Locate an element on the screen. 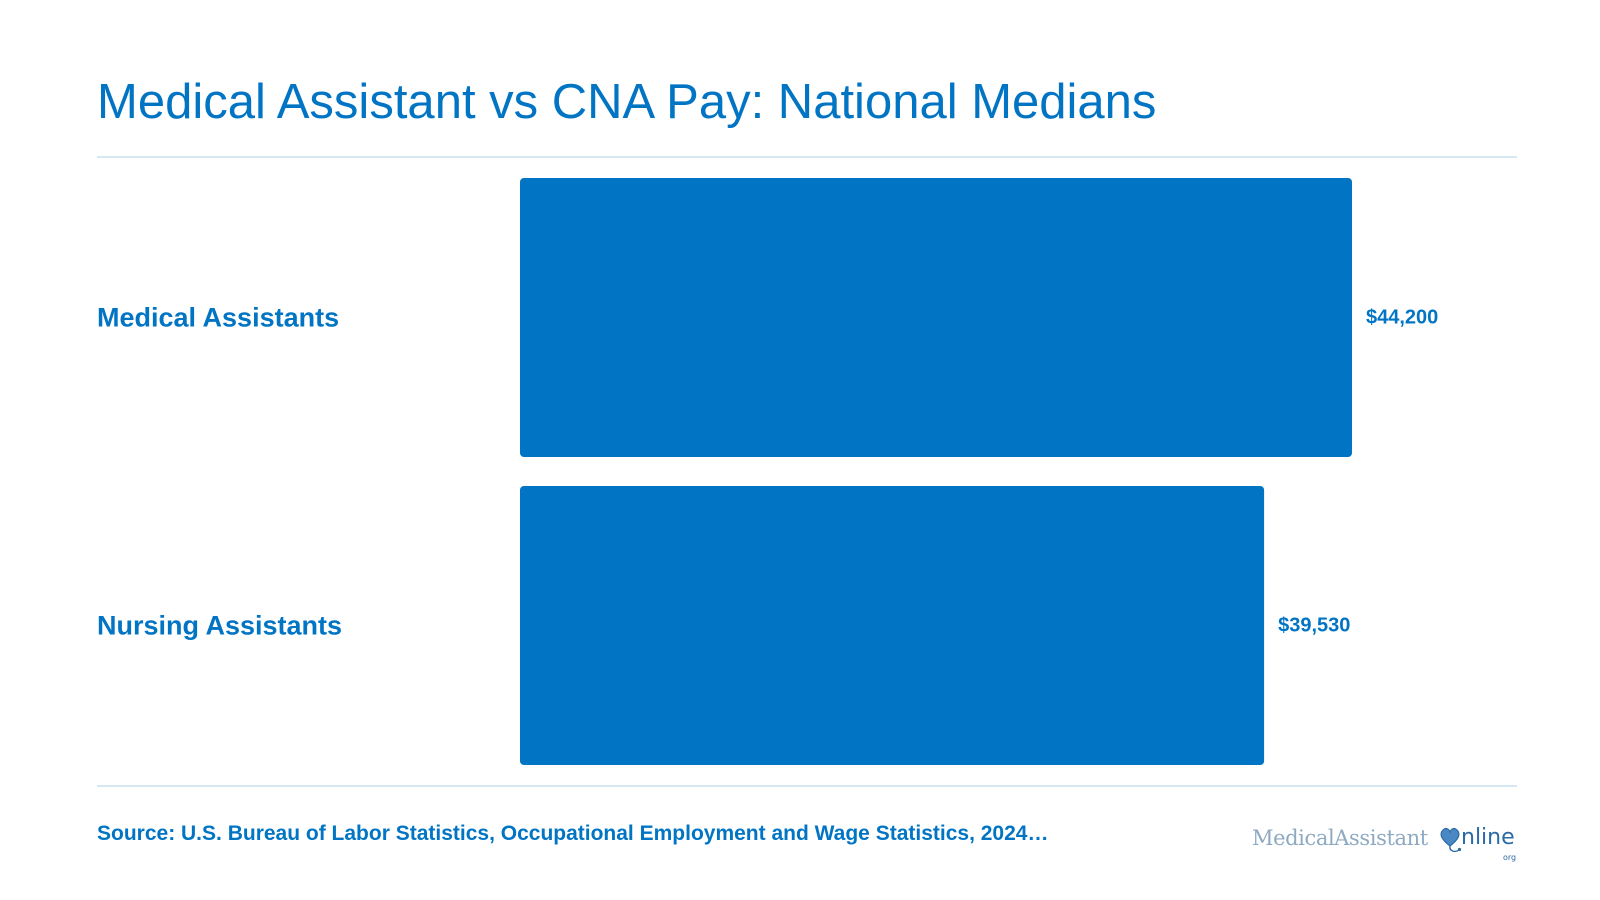 This screenshot has height=900, width=1600. bar-nursing-assistants is located at coordinates (892, 625).